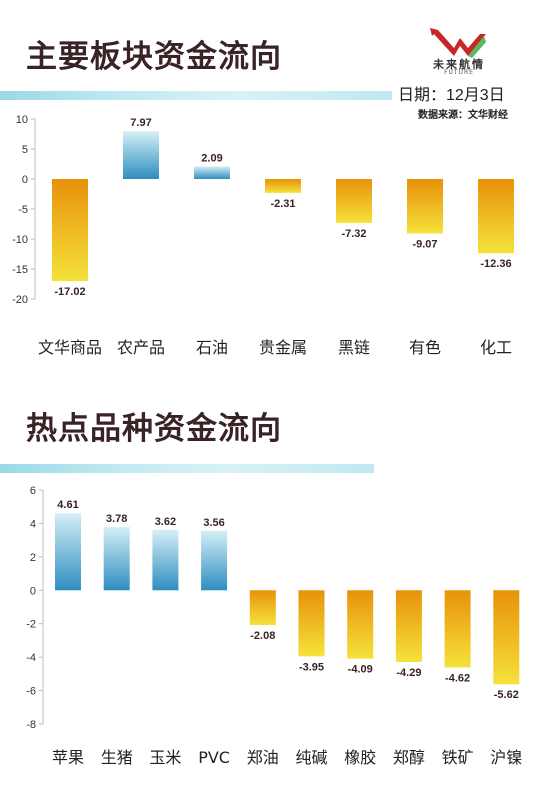 The width and height of the screenshot is (544, 799). Describe the element at coordinates (496, 216) in the screenshot. I see `bar-化工` at that location.